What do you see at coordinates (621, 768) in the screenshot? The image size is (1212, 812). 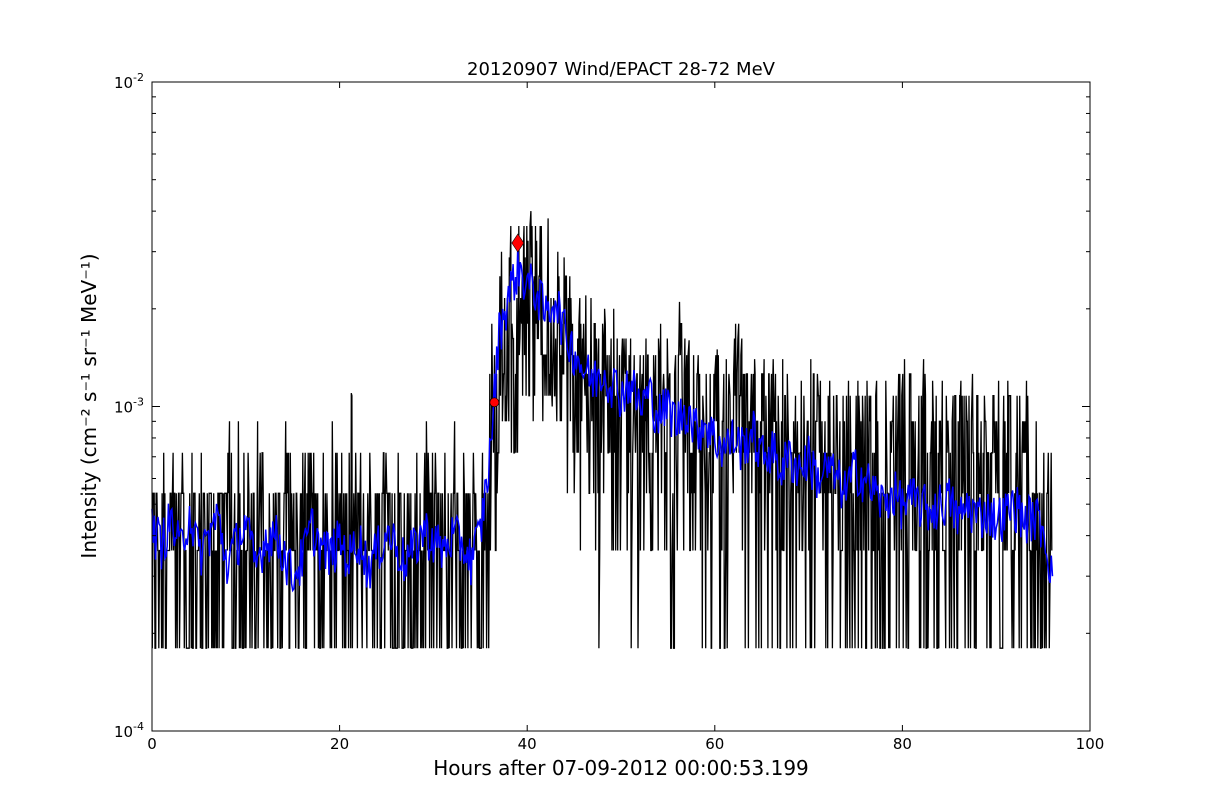 I see `x-axis-label: Hours after 07-09-2012 00:00:53.199` at bounding box center [621, 768].